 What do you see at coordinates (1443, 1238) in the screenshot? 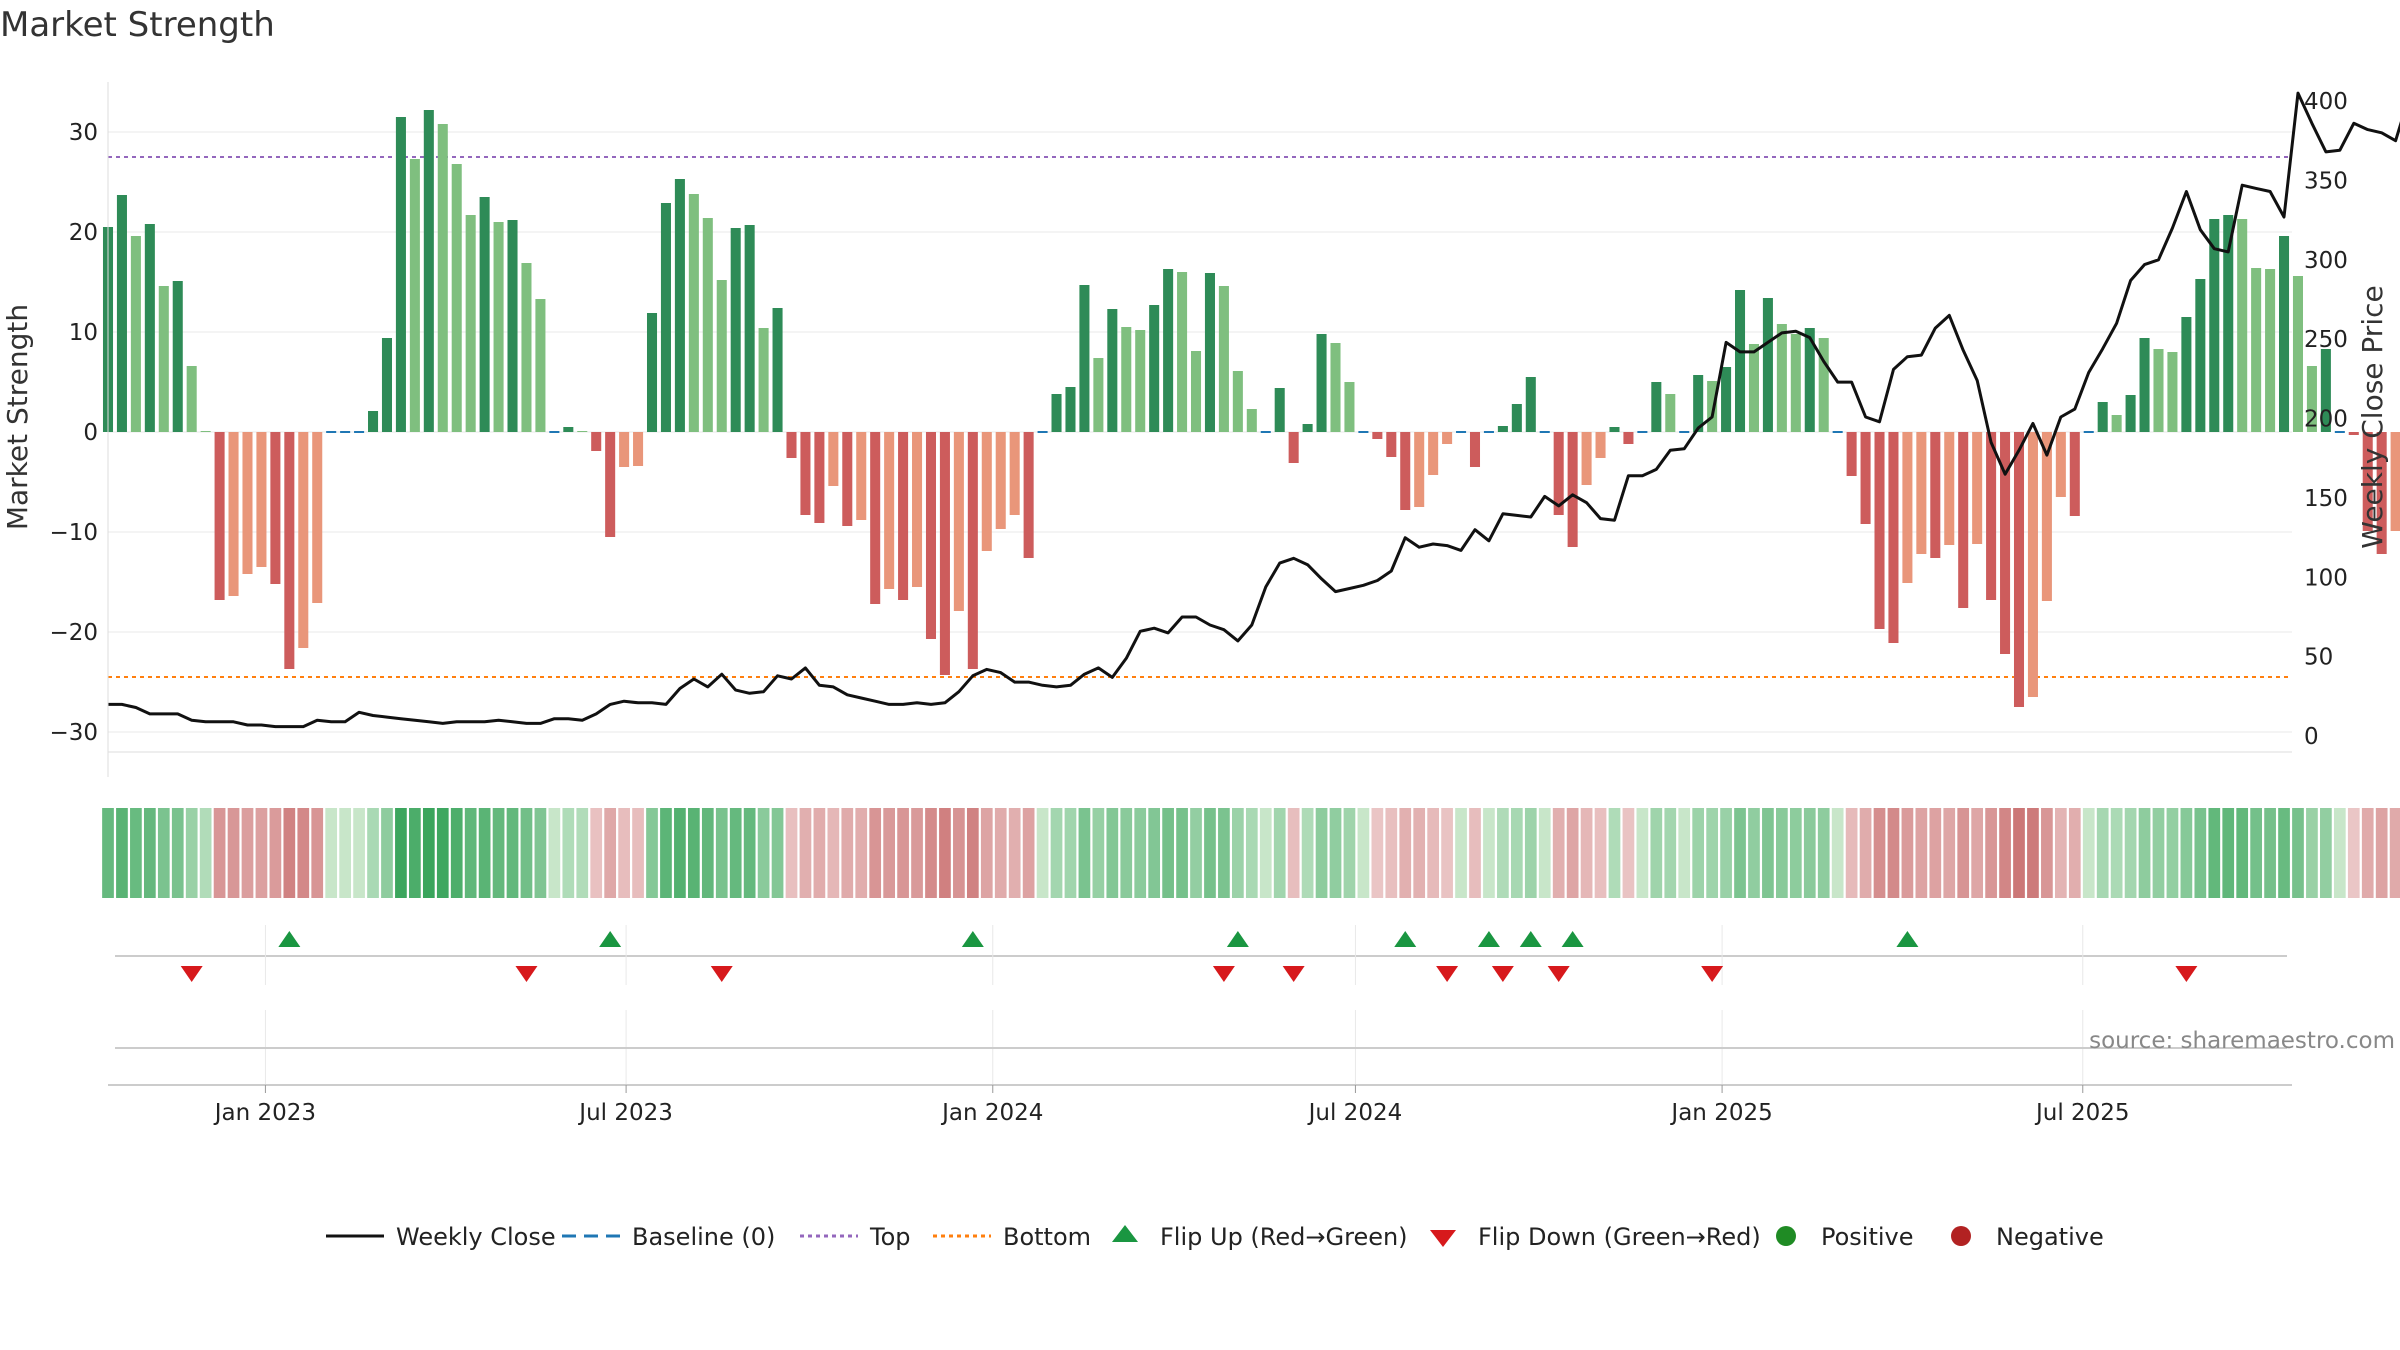
I see `legend-swatch` at bounding box center [1443, 1238].